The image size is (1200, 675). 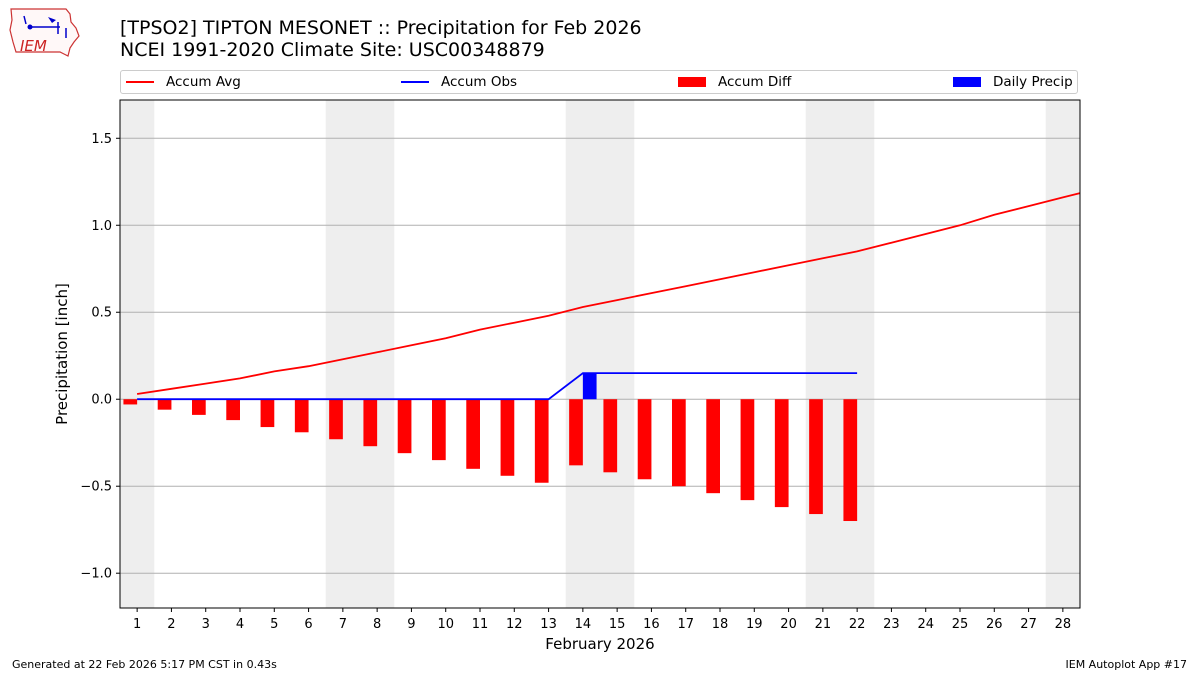 What do you see at coordinates (617, 624) in the screenshot?
I see `x-tick-label: 15` at bounding box center [617, 624].